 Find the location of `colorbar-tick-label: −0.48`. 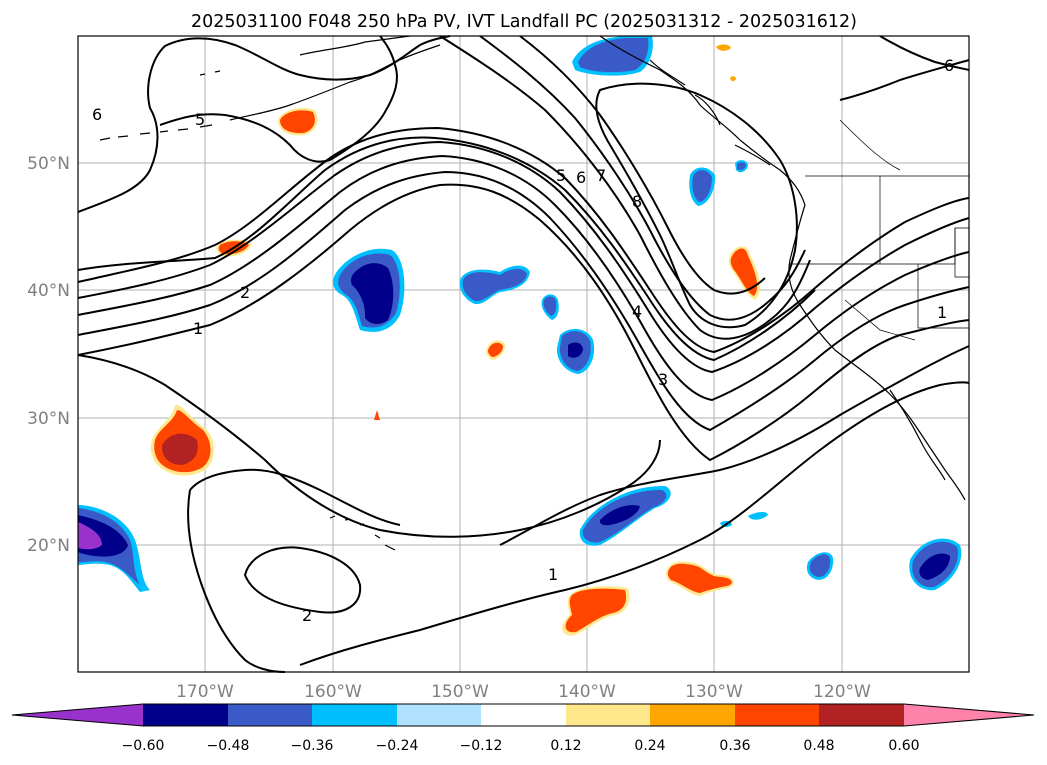

colorbar-tick-label: −0.48 is located at coordinates (228, 746).